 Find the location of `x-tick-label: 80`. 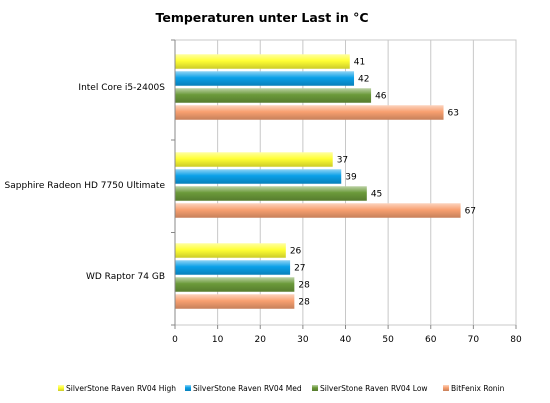

x-tick-label: 80 is located at coordinates (516, 340).